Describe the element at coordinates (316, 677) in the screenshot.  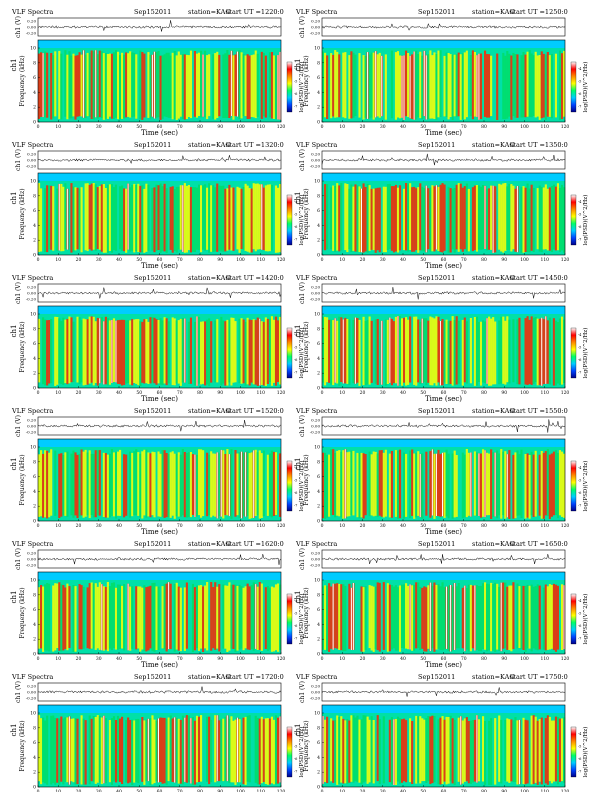
I see `panel-title: VLF Spectra` at that location.